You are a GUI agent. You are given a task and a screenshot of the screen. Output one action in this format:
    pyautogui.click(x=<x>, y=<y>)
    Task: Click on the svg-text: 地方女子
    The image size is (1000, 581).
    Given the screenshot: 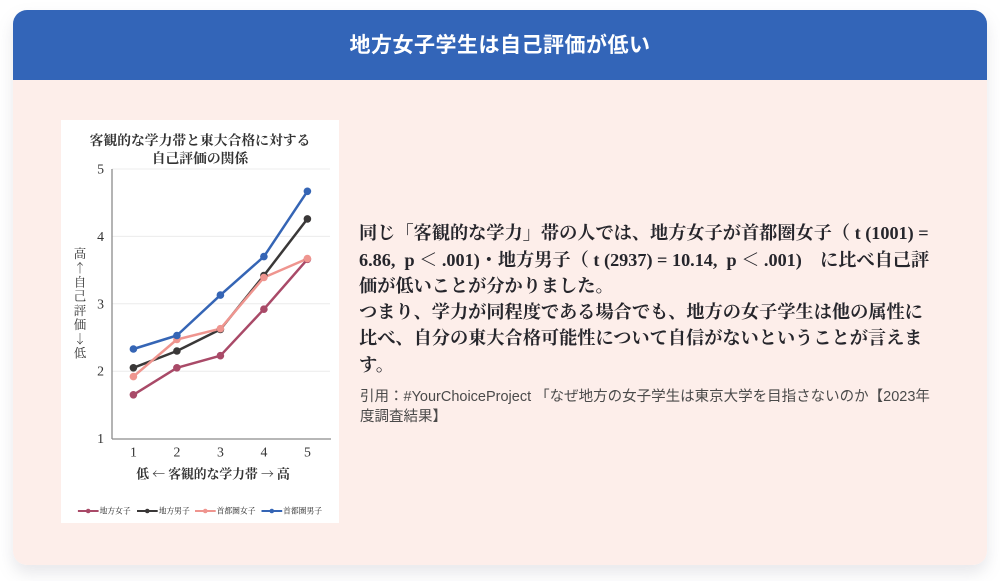 What is the action you would take?
    pyautogui.click(x=115, y=511)
    